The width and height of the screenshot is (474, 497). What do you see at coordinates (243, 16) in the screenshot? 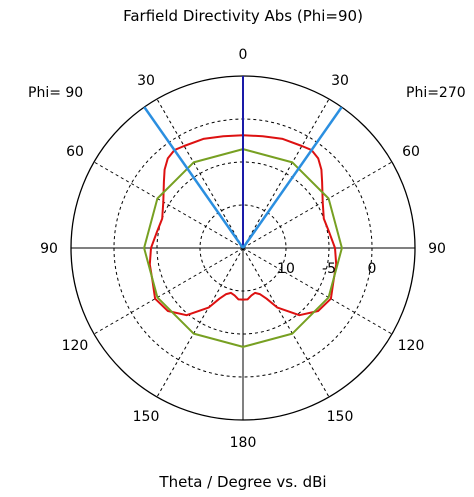
I see `chart-title: Farfield Directivity Abs (Phi=90)` at bounding box center [243, 16].